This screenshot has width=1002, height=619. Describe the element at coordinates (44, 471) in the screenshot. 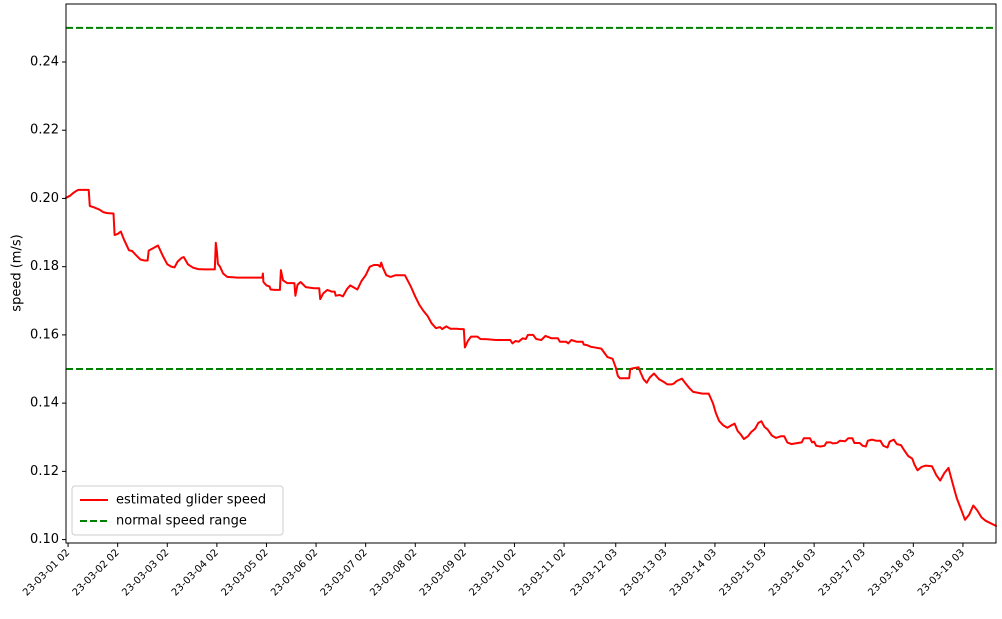

I see `y-tick-label-1: 0.12` at that location.